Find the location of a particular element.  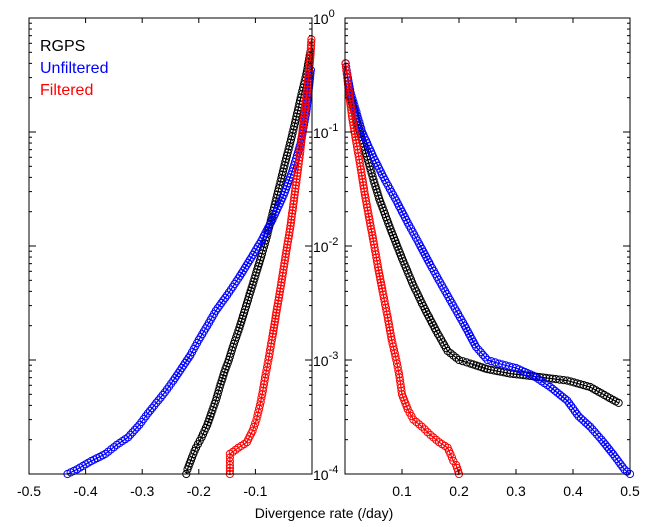

x-tick-label-negative-4: -0.1 is located at coordinates (255, 491).